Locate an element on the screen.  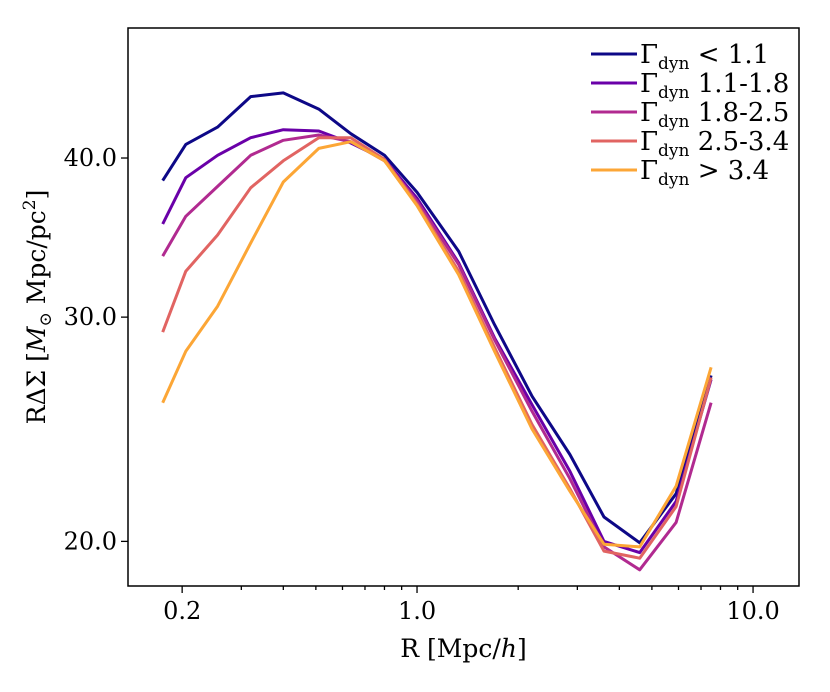
legend-text: 2.5-3.4 is located at coordinates (739, 142).